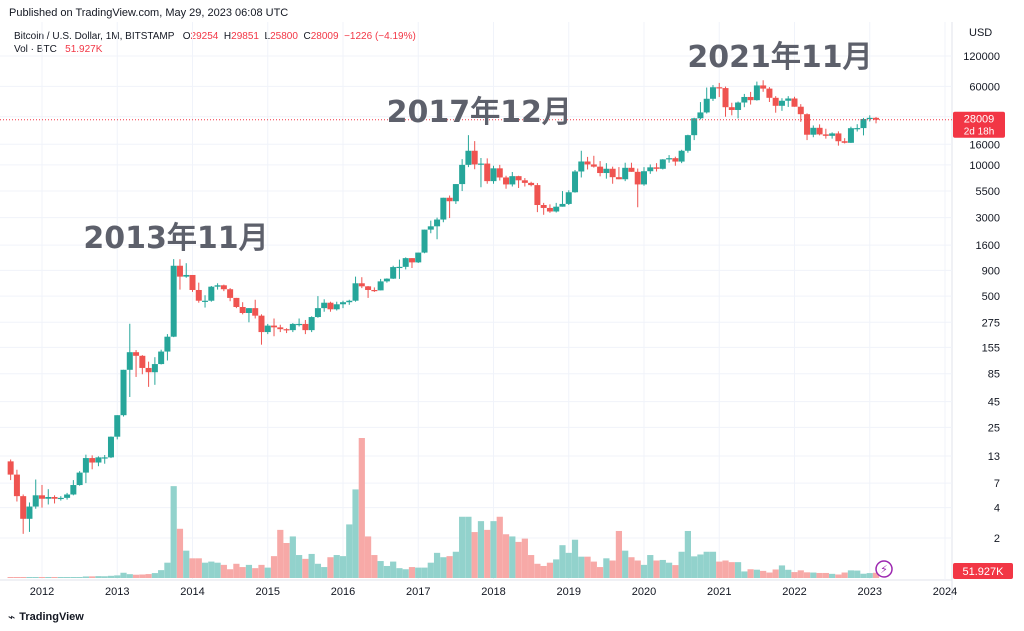 This screenshot has height=631, width=1024. Describe the element at coordinates (418, 592) in the screenshot. I see `x-tick-label: 2017` at that location.